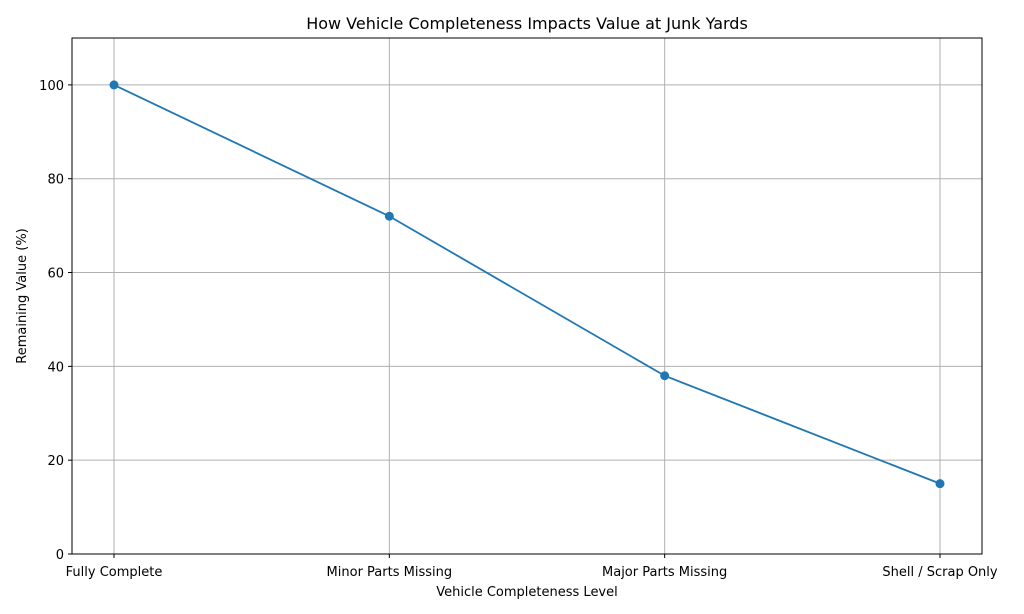 The width and height of the screenshot is (1024, 614). Describe the element at coordinates (390, 572) in the screenshot. I see `x-tick-label: Minor Parts Missing` at that location.